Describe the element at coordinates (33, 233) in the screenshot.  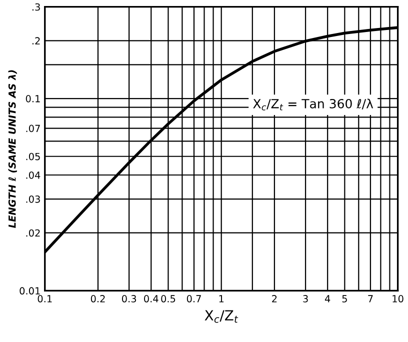
I see `y-tick-label: .02` at that location.